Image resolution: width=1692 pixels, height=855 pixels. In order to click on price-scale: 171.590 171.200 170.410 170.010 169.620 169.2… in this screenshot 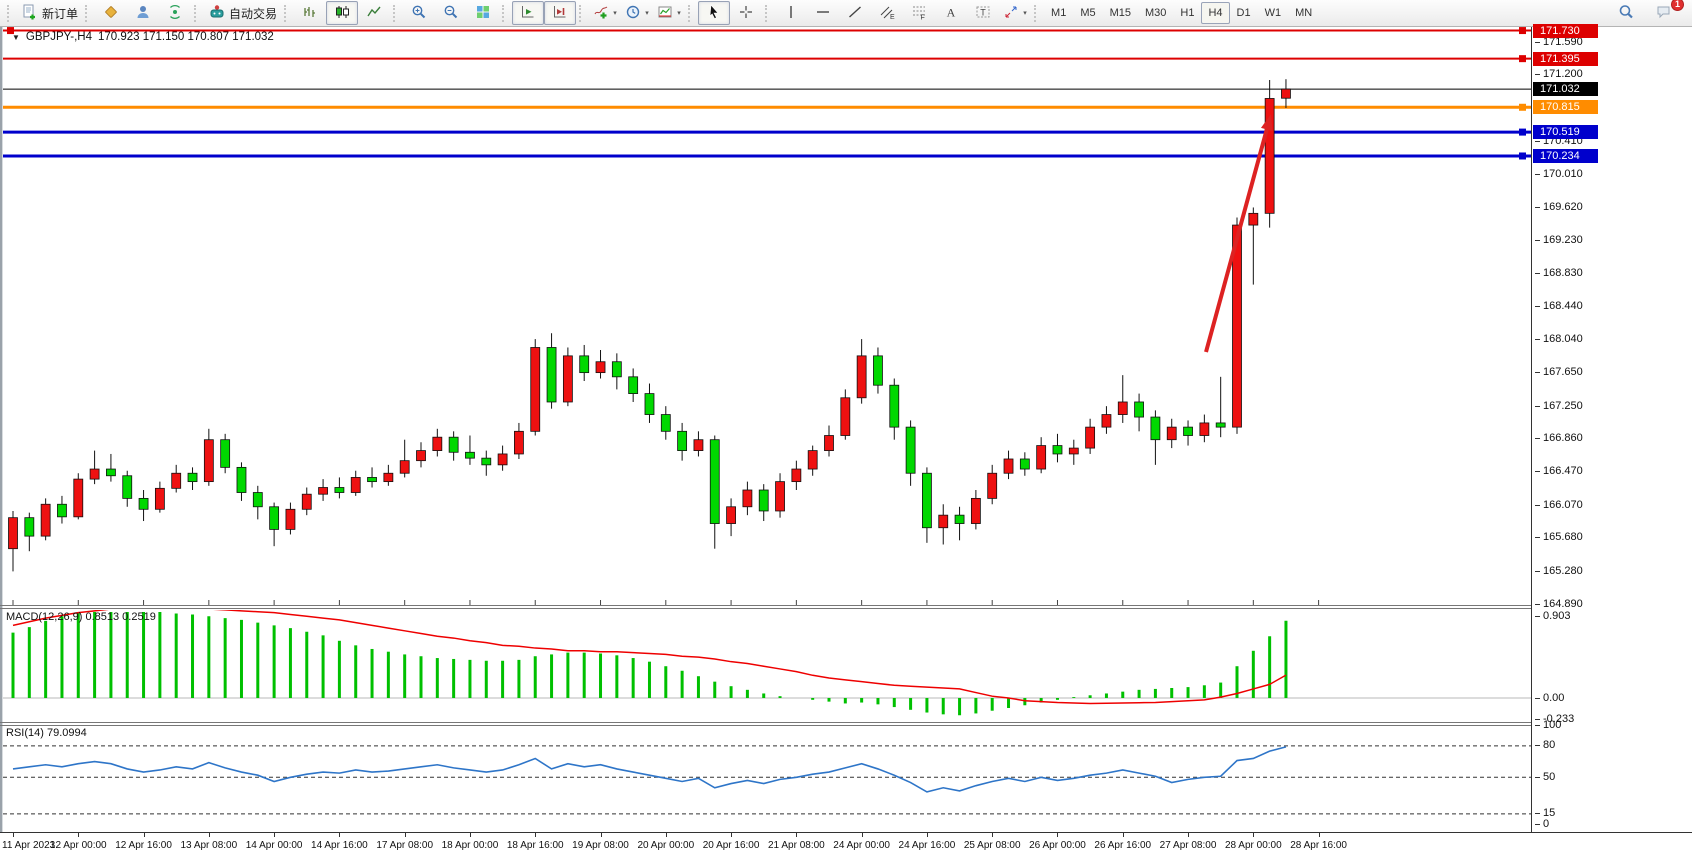, I will do `click(1611, 427)`.